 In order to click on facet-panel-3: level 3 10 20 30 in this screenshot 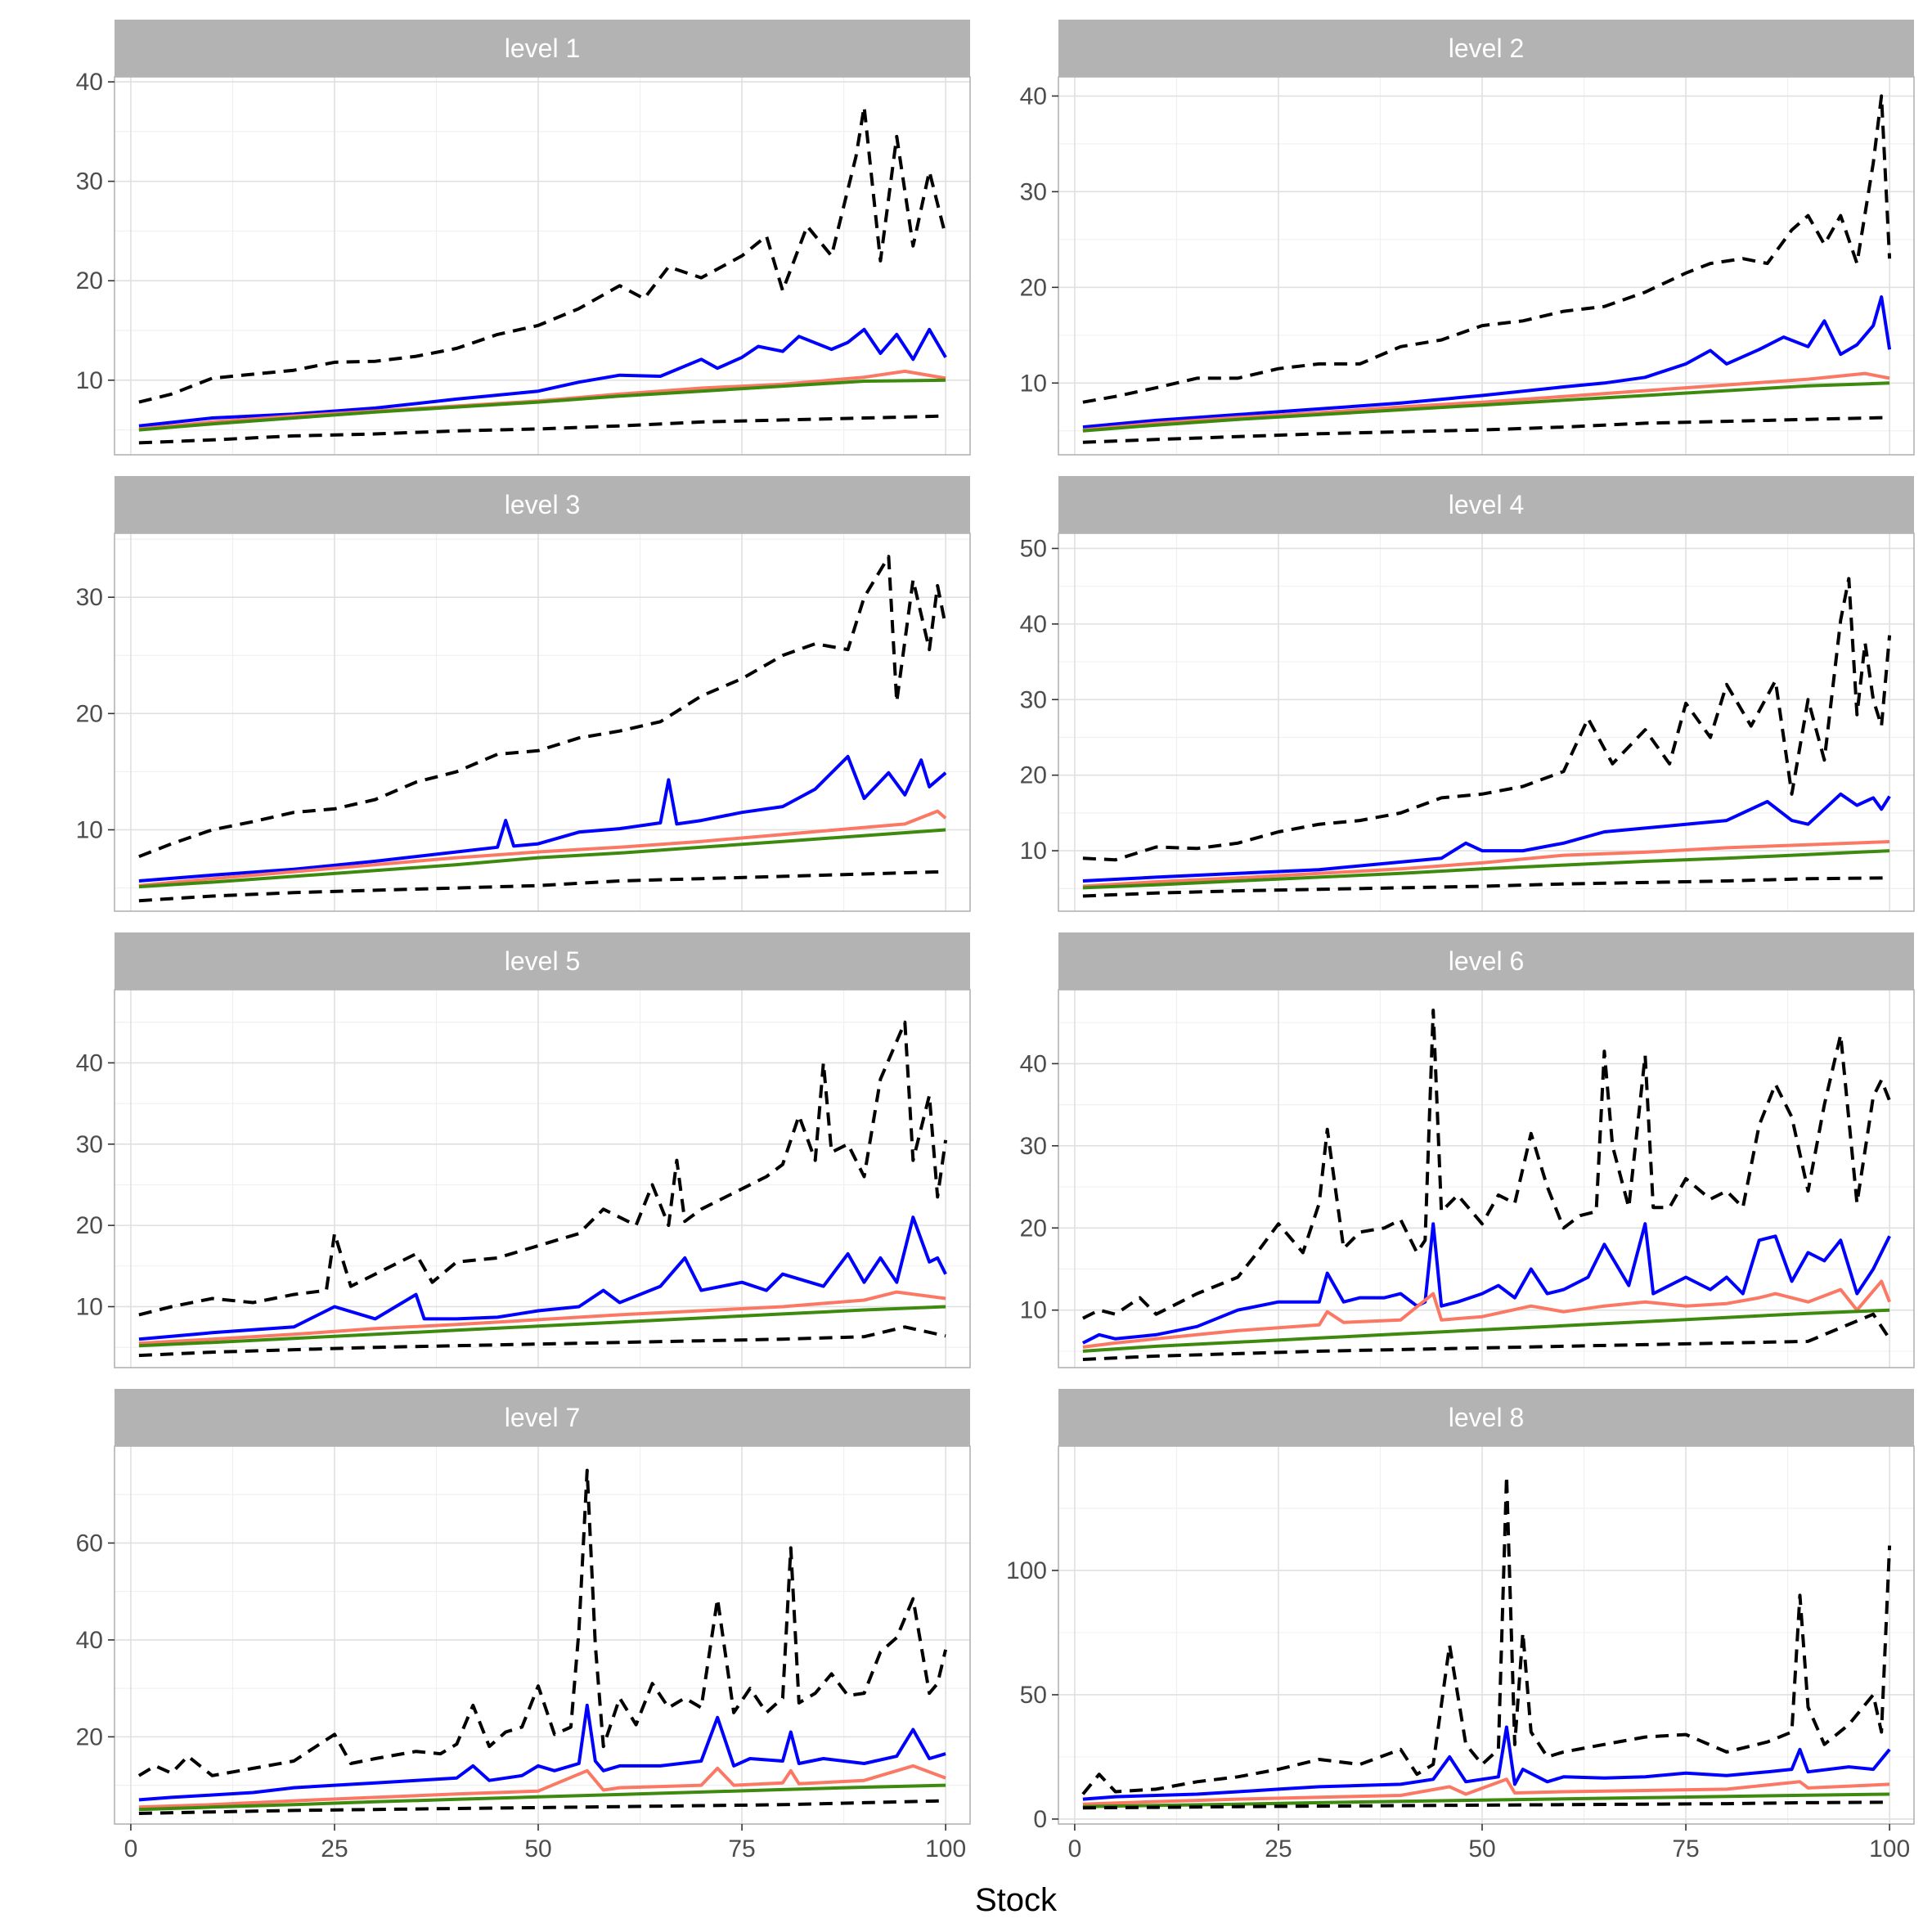, I will do `click(524, 694)`.